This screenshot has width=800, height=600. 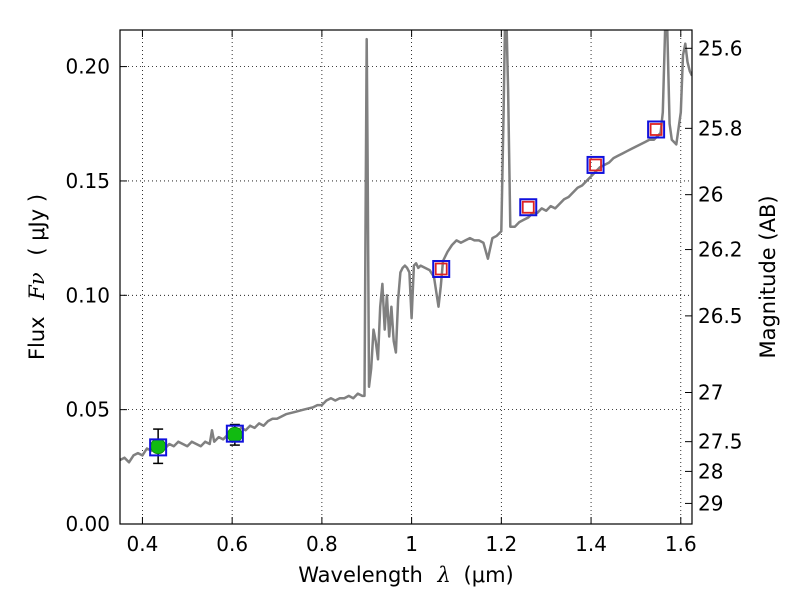 I want to click on y-axis-label-unit: ( μJy ), so click(x=37, y=225).